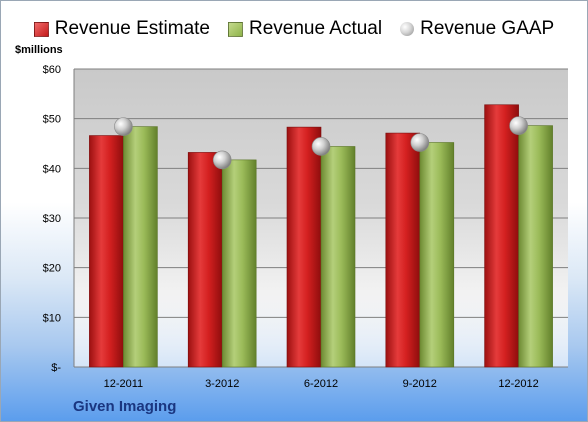  Describe the element at coordinates (41, 29) in the screenshot. I see `legend-swatch-estimate` at that location.